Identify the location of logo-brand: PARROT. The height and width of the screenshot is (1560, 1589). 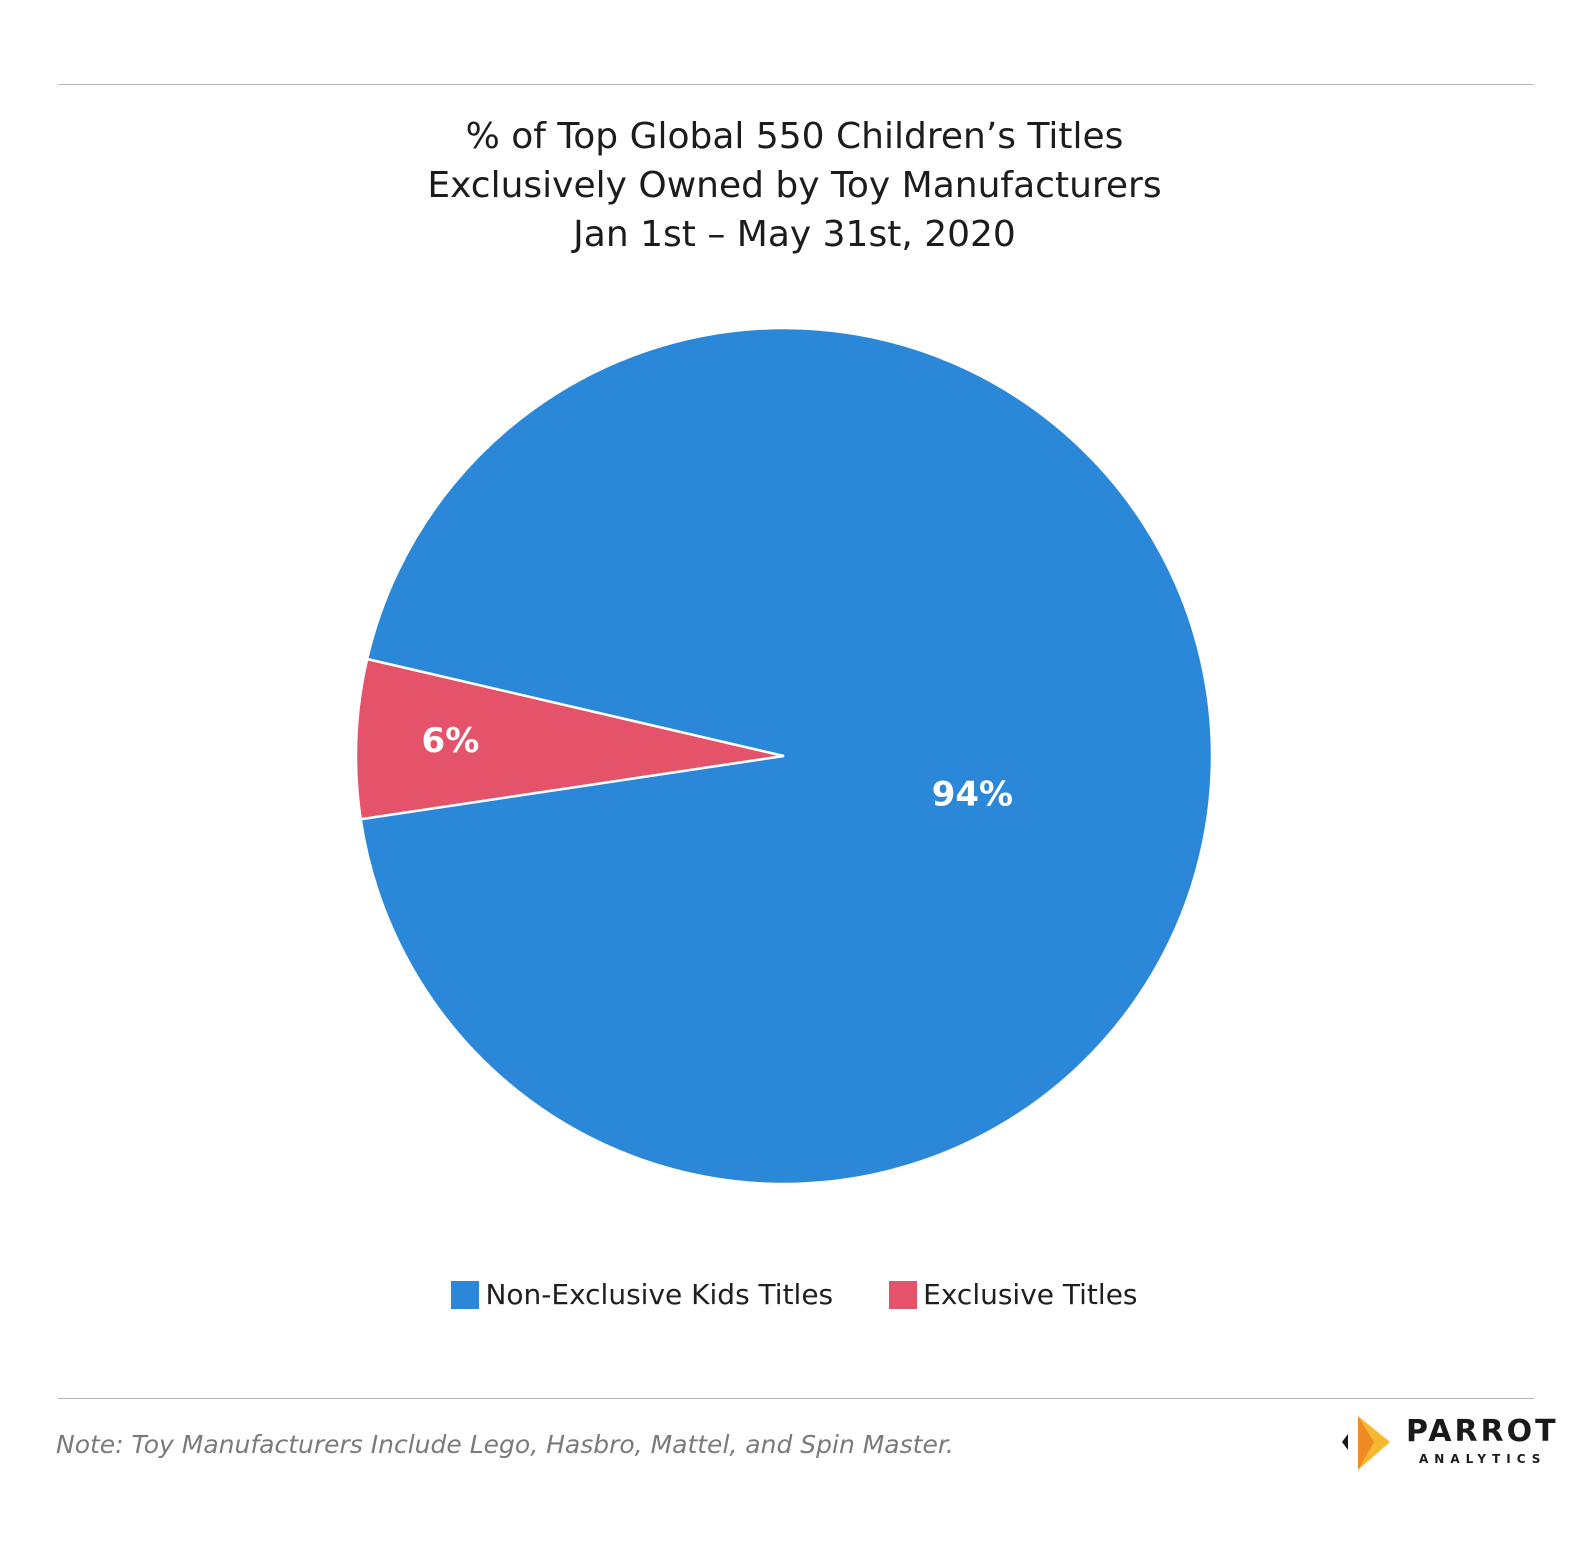
(1482, 1431).